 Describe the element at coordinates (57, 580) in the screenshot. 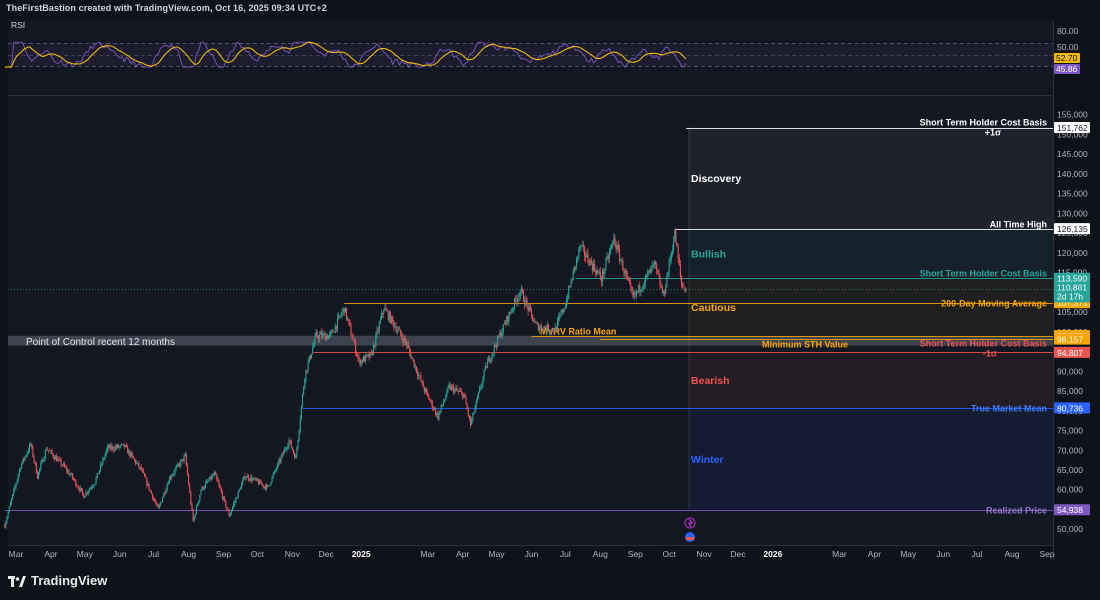

I see `tradingview-brand: TradingView` at that location.